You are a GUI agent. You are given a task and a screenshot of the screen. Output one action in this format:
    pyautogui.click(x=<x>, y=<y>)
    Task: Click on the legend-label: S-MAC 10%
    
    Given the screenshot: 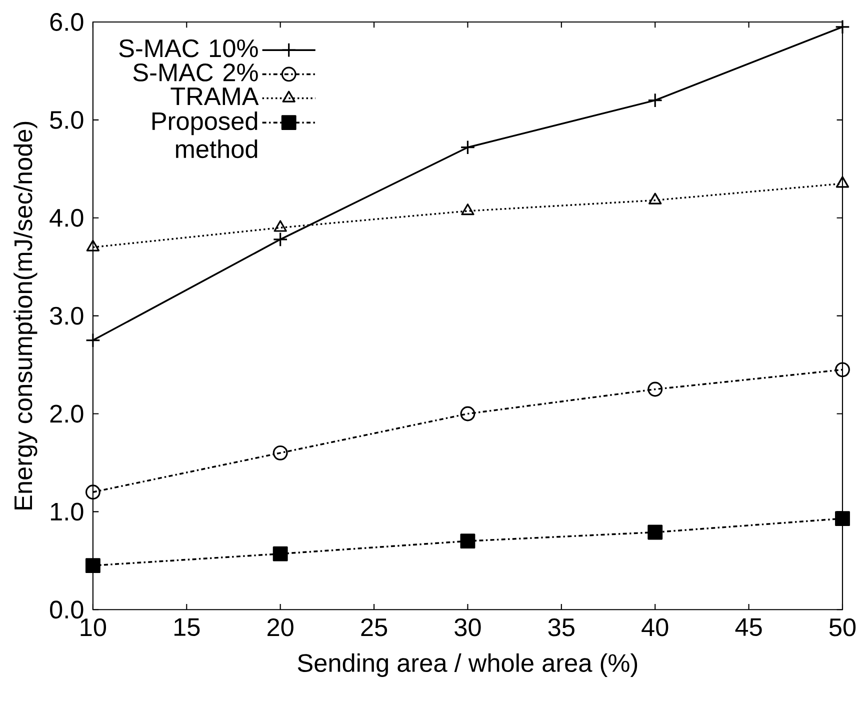 What is the action you would take?
    pyautogui.click(x=188, y=49)
    